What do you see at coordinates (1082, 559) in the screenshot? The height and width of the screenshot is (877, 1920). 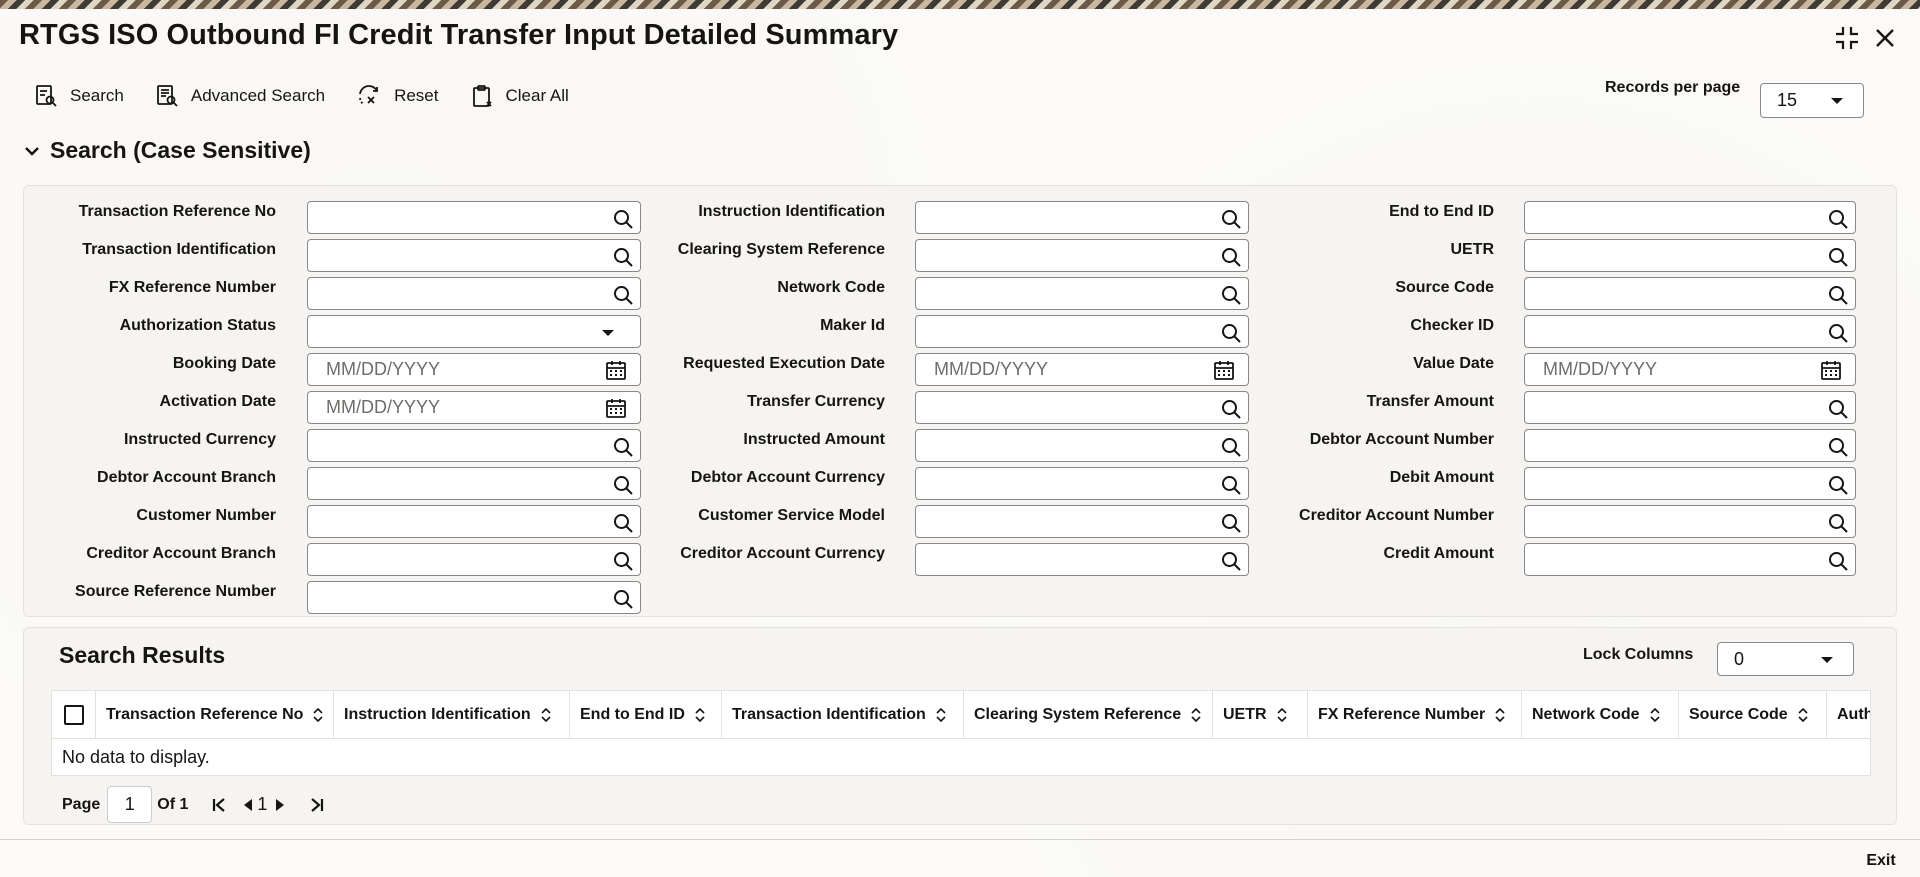 I see `creditor-account-currency-input` at bounding box center [1082, 559].